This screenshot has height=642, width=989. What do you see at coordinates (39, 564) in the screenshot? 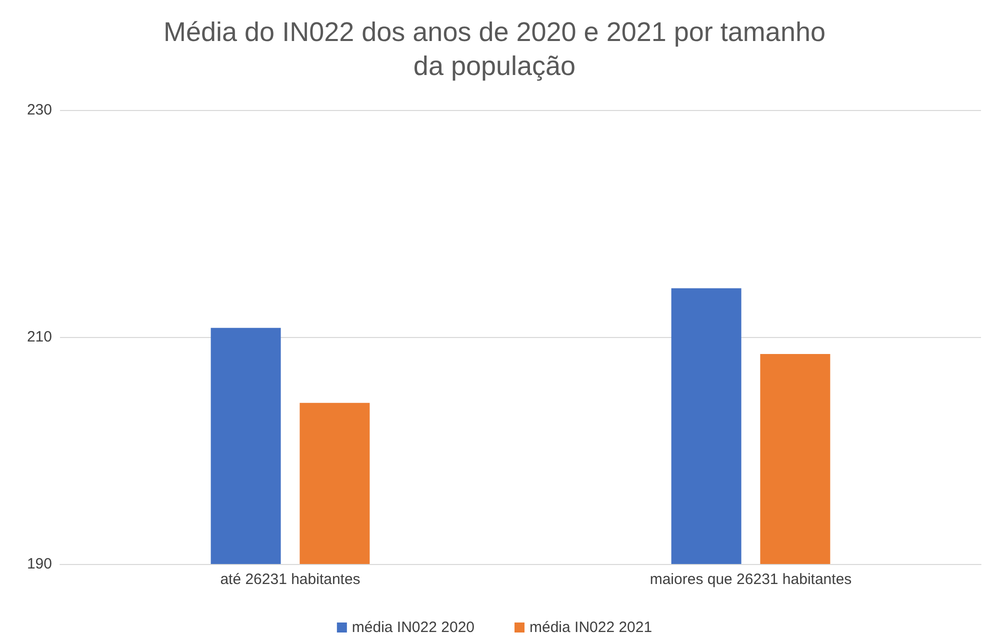
I see `y-tick-label: 190` at bounding box center [39, 564].